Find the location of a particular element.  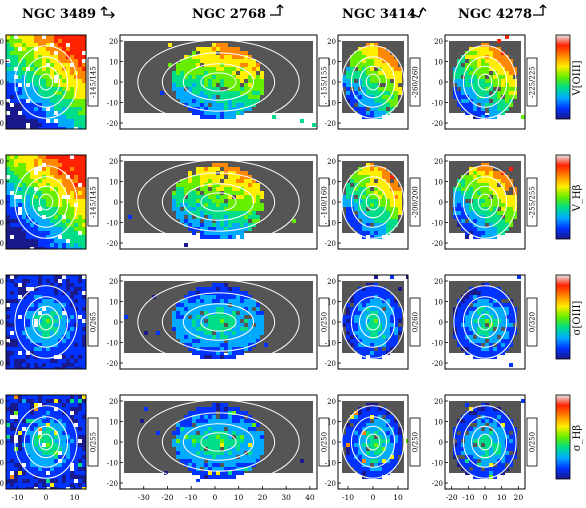

range-text: -255/255 is located at coordinates (533, 201).